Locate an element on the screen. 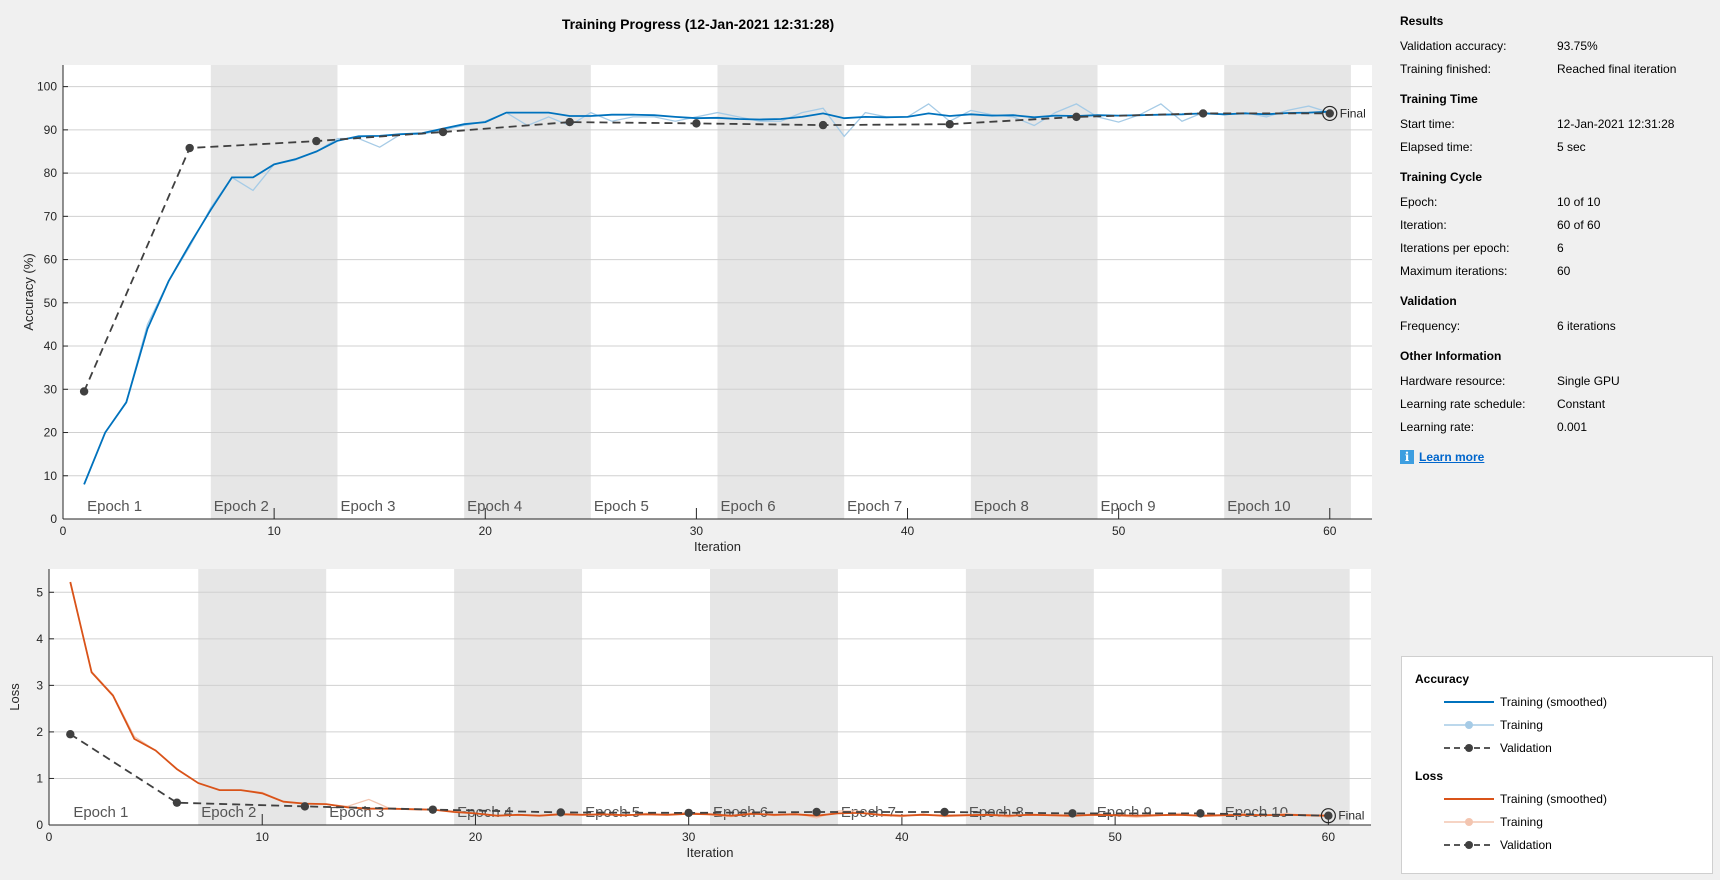  epoch-label: Epoch 7 is located at coordinates (874, 506).